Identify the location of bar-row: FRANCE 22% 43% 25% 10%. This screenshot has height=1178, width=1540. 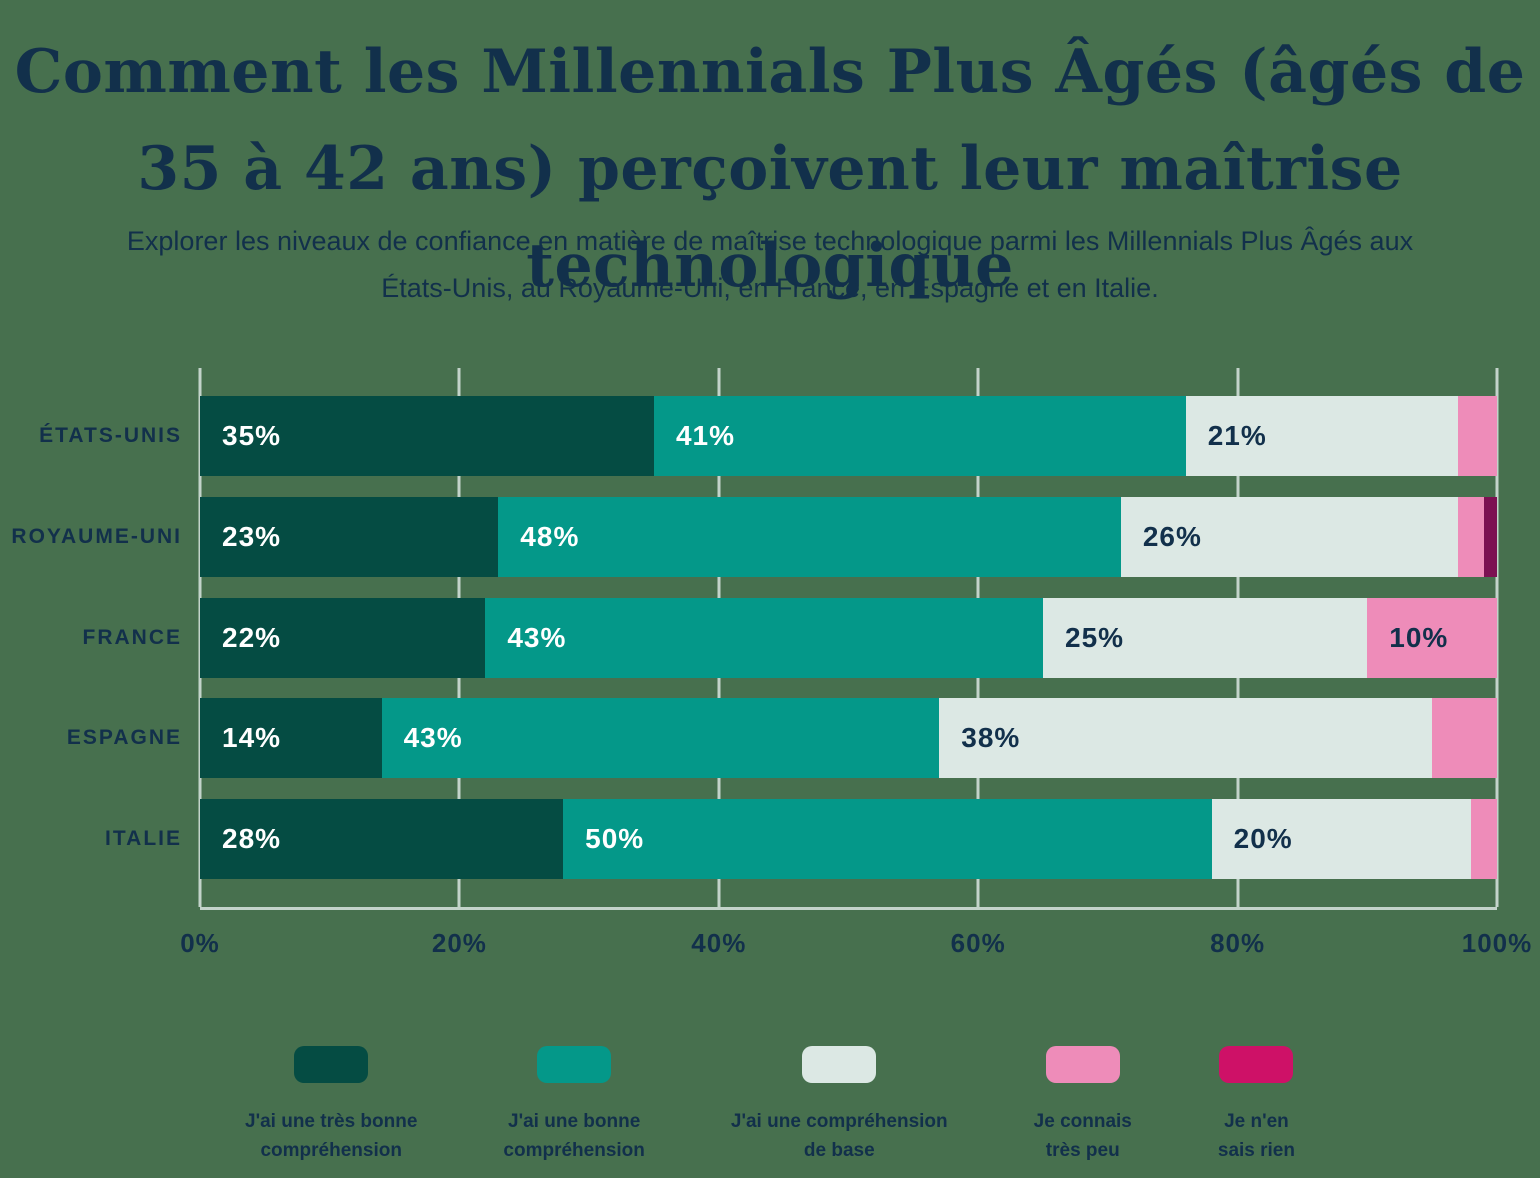
(790, 637).